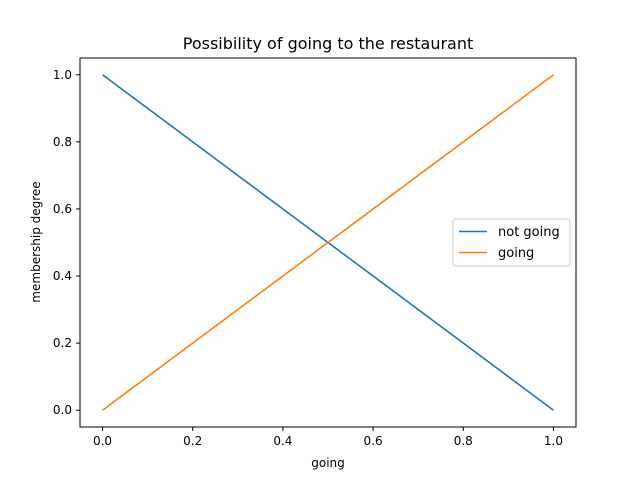 The width and height of the screenshot is (640, 480). What do you see at coordinates (62, 75) in the screenshot?
I see `y-tick-label: 1.0` at bounding box center [62, 75].